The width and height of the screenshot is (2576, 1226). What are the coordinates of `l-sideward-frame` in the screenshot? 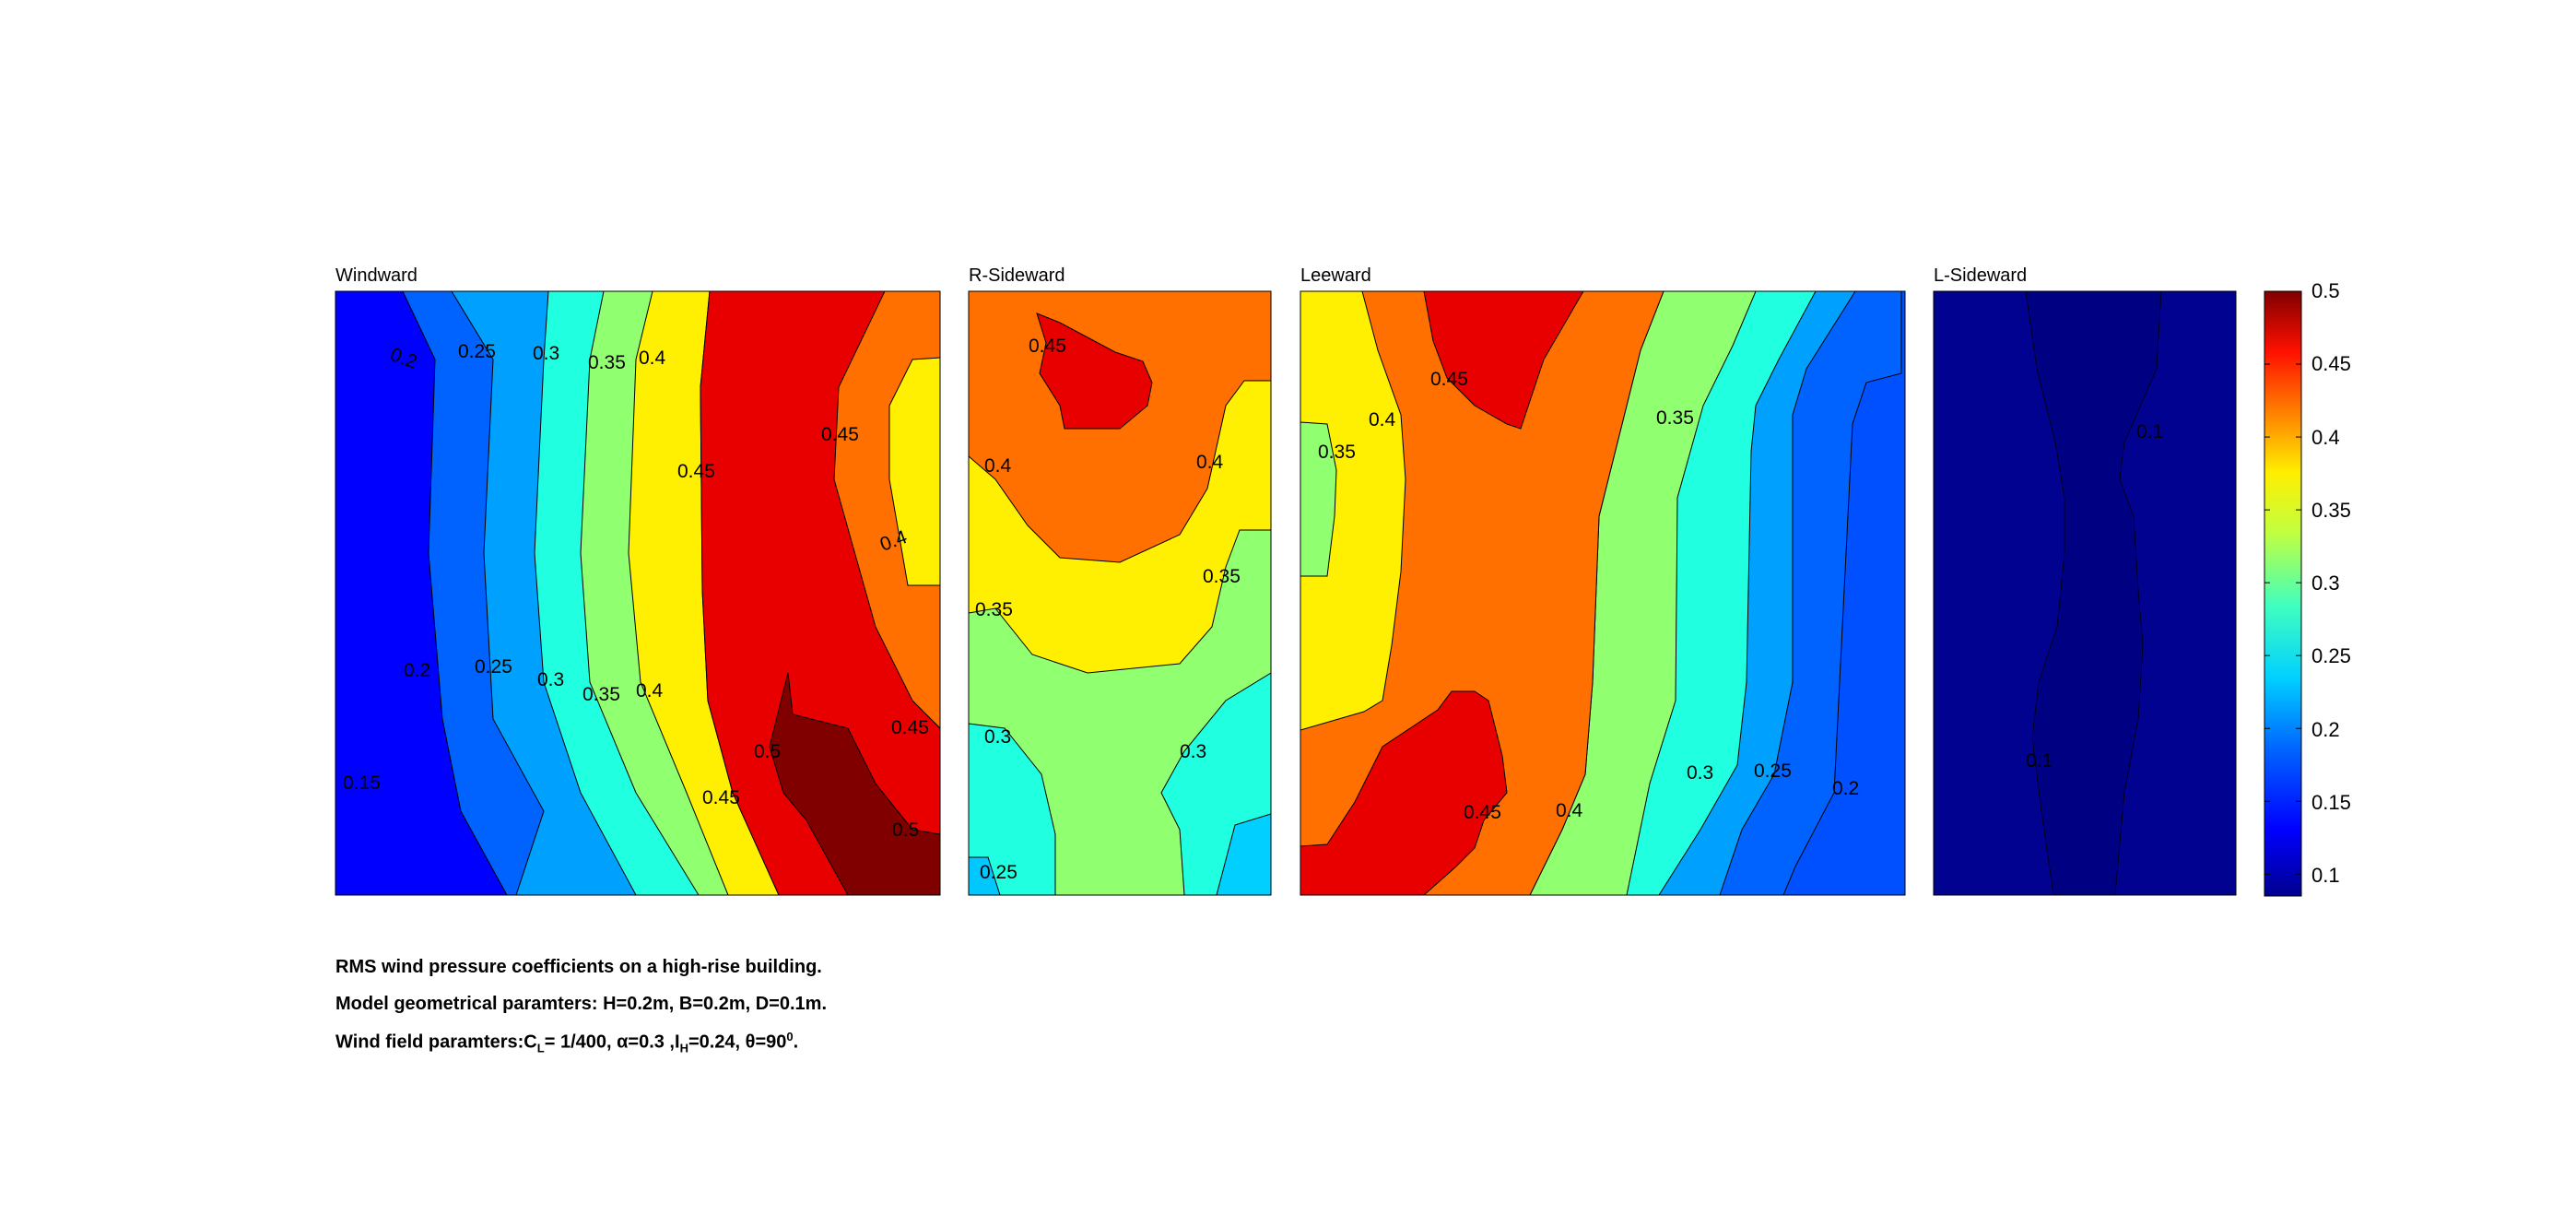 It's located at (2085, 593).